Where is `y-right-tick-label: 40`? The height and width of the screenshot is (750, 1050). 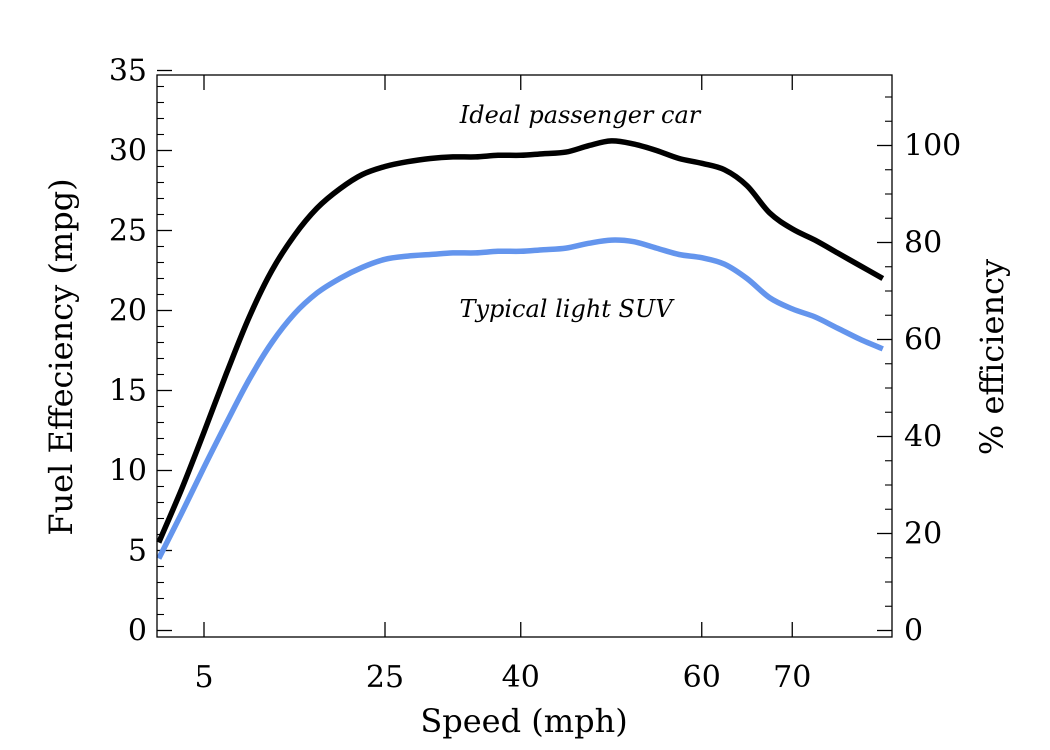
y-right-tick-label: 40 is located at coordinates (923, 437).